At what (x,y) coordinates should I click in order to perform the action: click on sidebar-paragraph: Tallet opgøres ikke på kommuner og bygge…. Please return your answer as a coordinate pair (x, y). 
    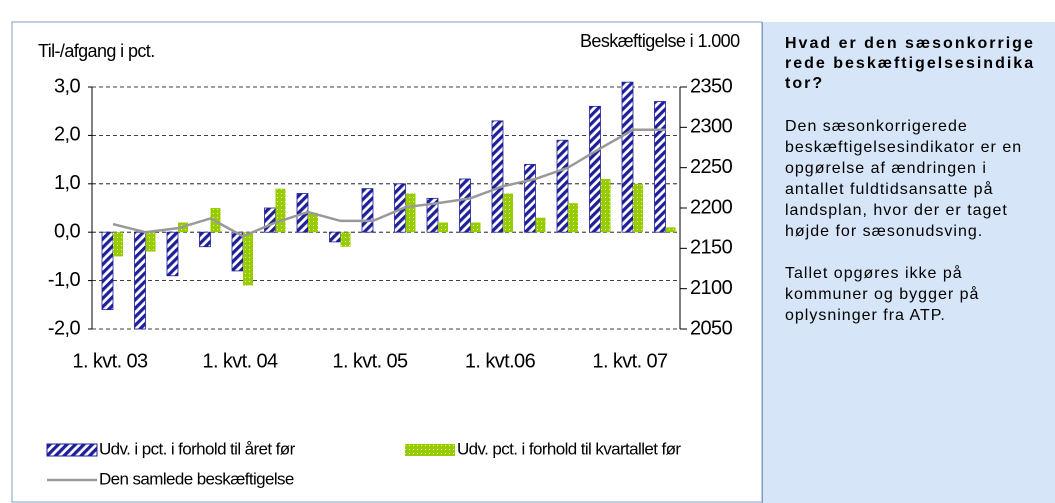
    Looking at the image, I should click on (882, 294).